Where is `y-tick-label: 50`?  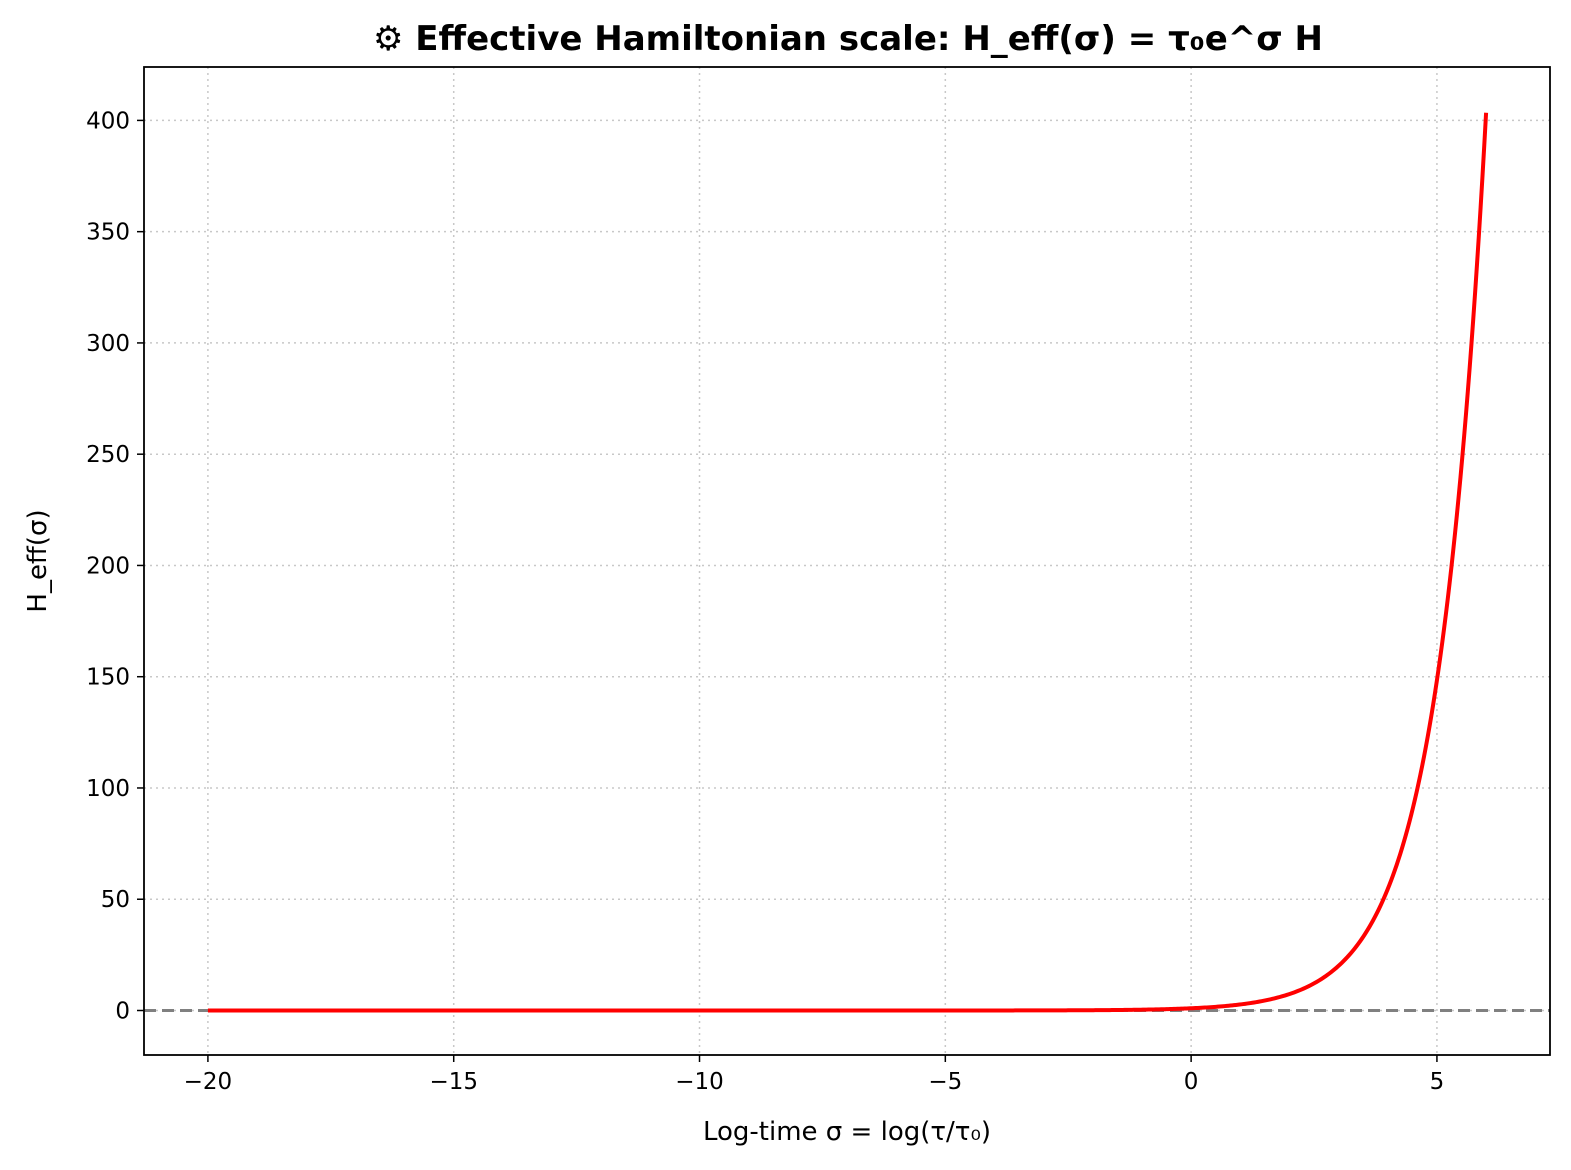 y-tick-label: 50 is located at coordinates (115, 900).